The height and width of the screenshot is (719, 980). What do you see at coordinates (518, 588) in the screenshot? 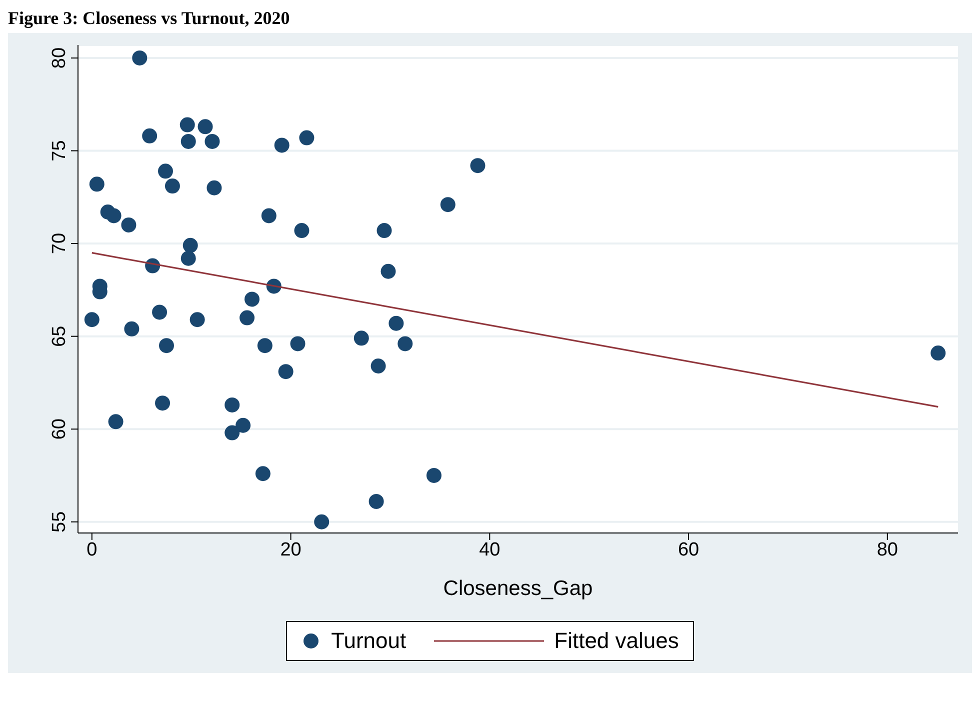
I see `x-axis-title: Closeness_Gap` at bounding box center [518, 588].